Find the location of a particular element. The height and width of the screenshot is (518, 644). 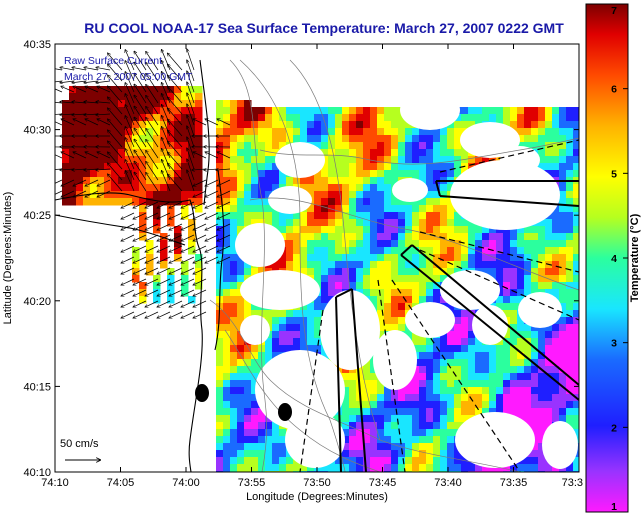

cloud-mask-patch is located at coordinates (505, 195).